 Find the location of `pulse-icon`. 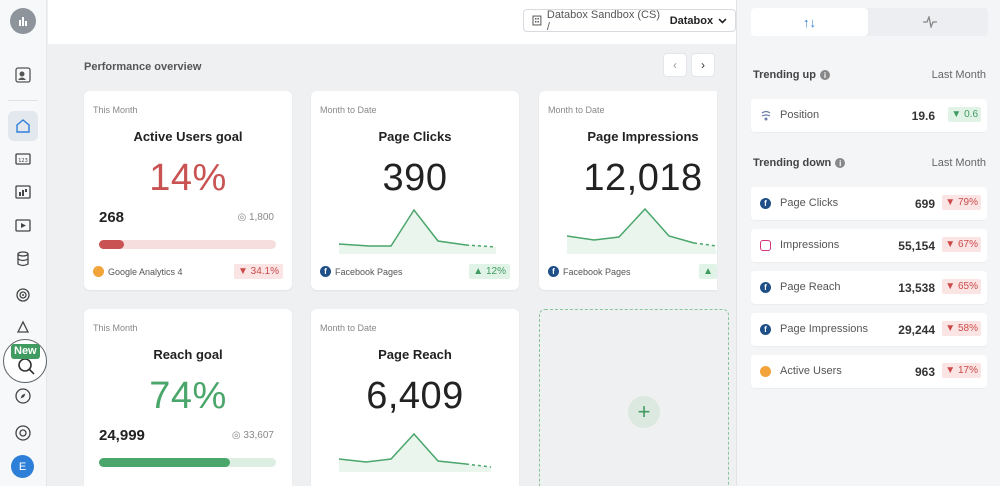

pulse-icon is located at coordinates (929, 22).